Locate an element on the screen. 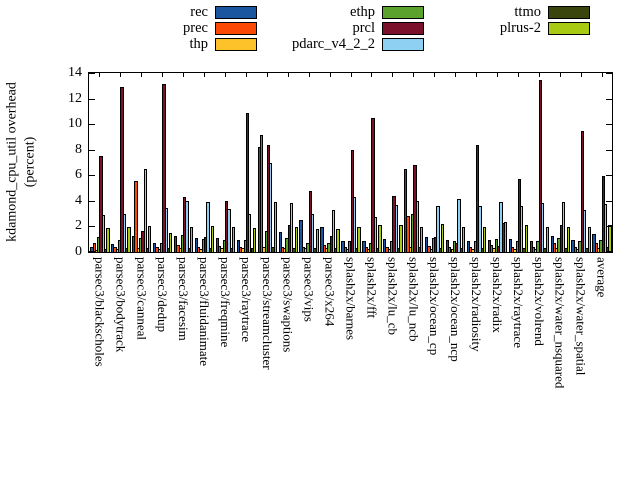  x-tick-label-2: parsec3/canneal is located at coordinates (142, 299).